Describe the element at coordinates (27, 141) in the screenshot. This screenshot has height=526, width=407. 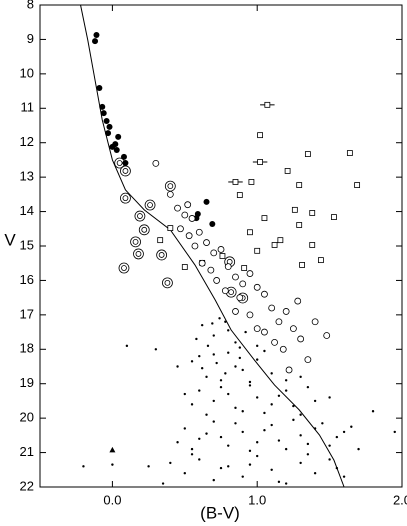
I see `y-tick-label: 12` at that location.